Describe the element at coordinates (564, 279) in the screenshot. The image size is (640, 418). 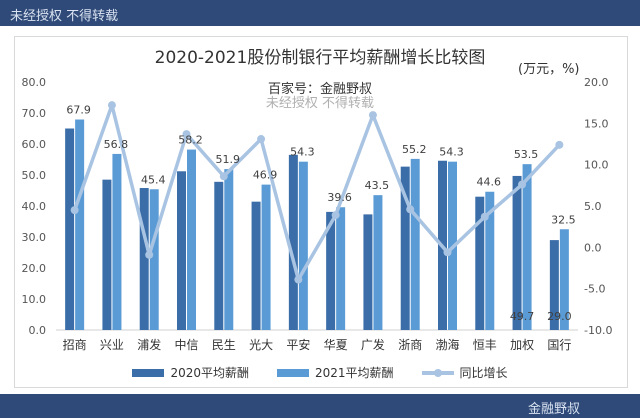
I see `bar-2021-国行` at that location.